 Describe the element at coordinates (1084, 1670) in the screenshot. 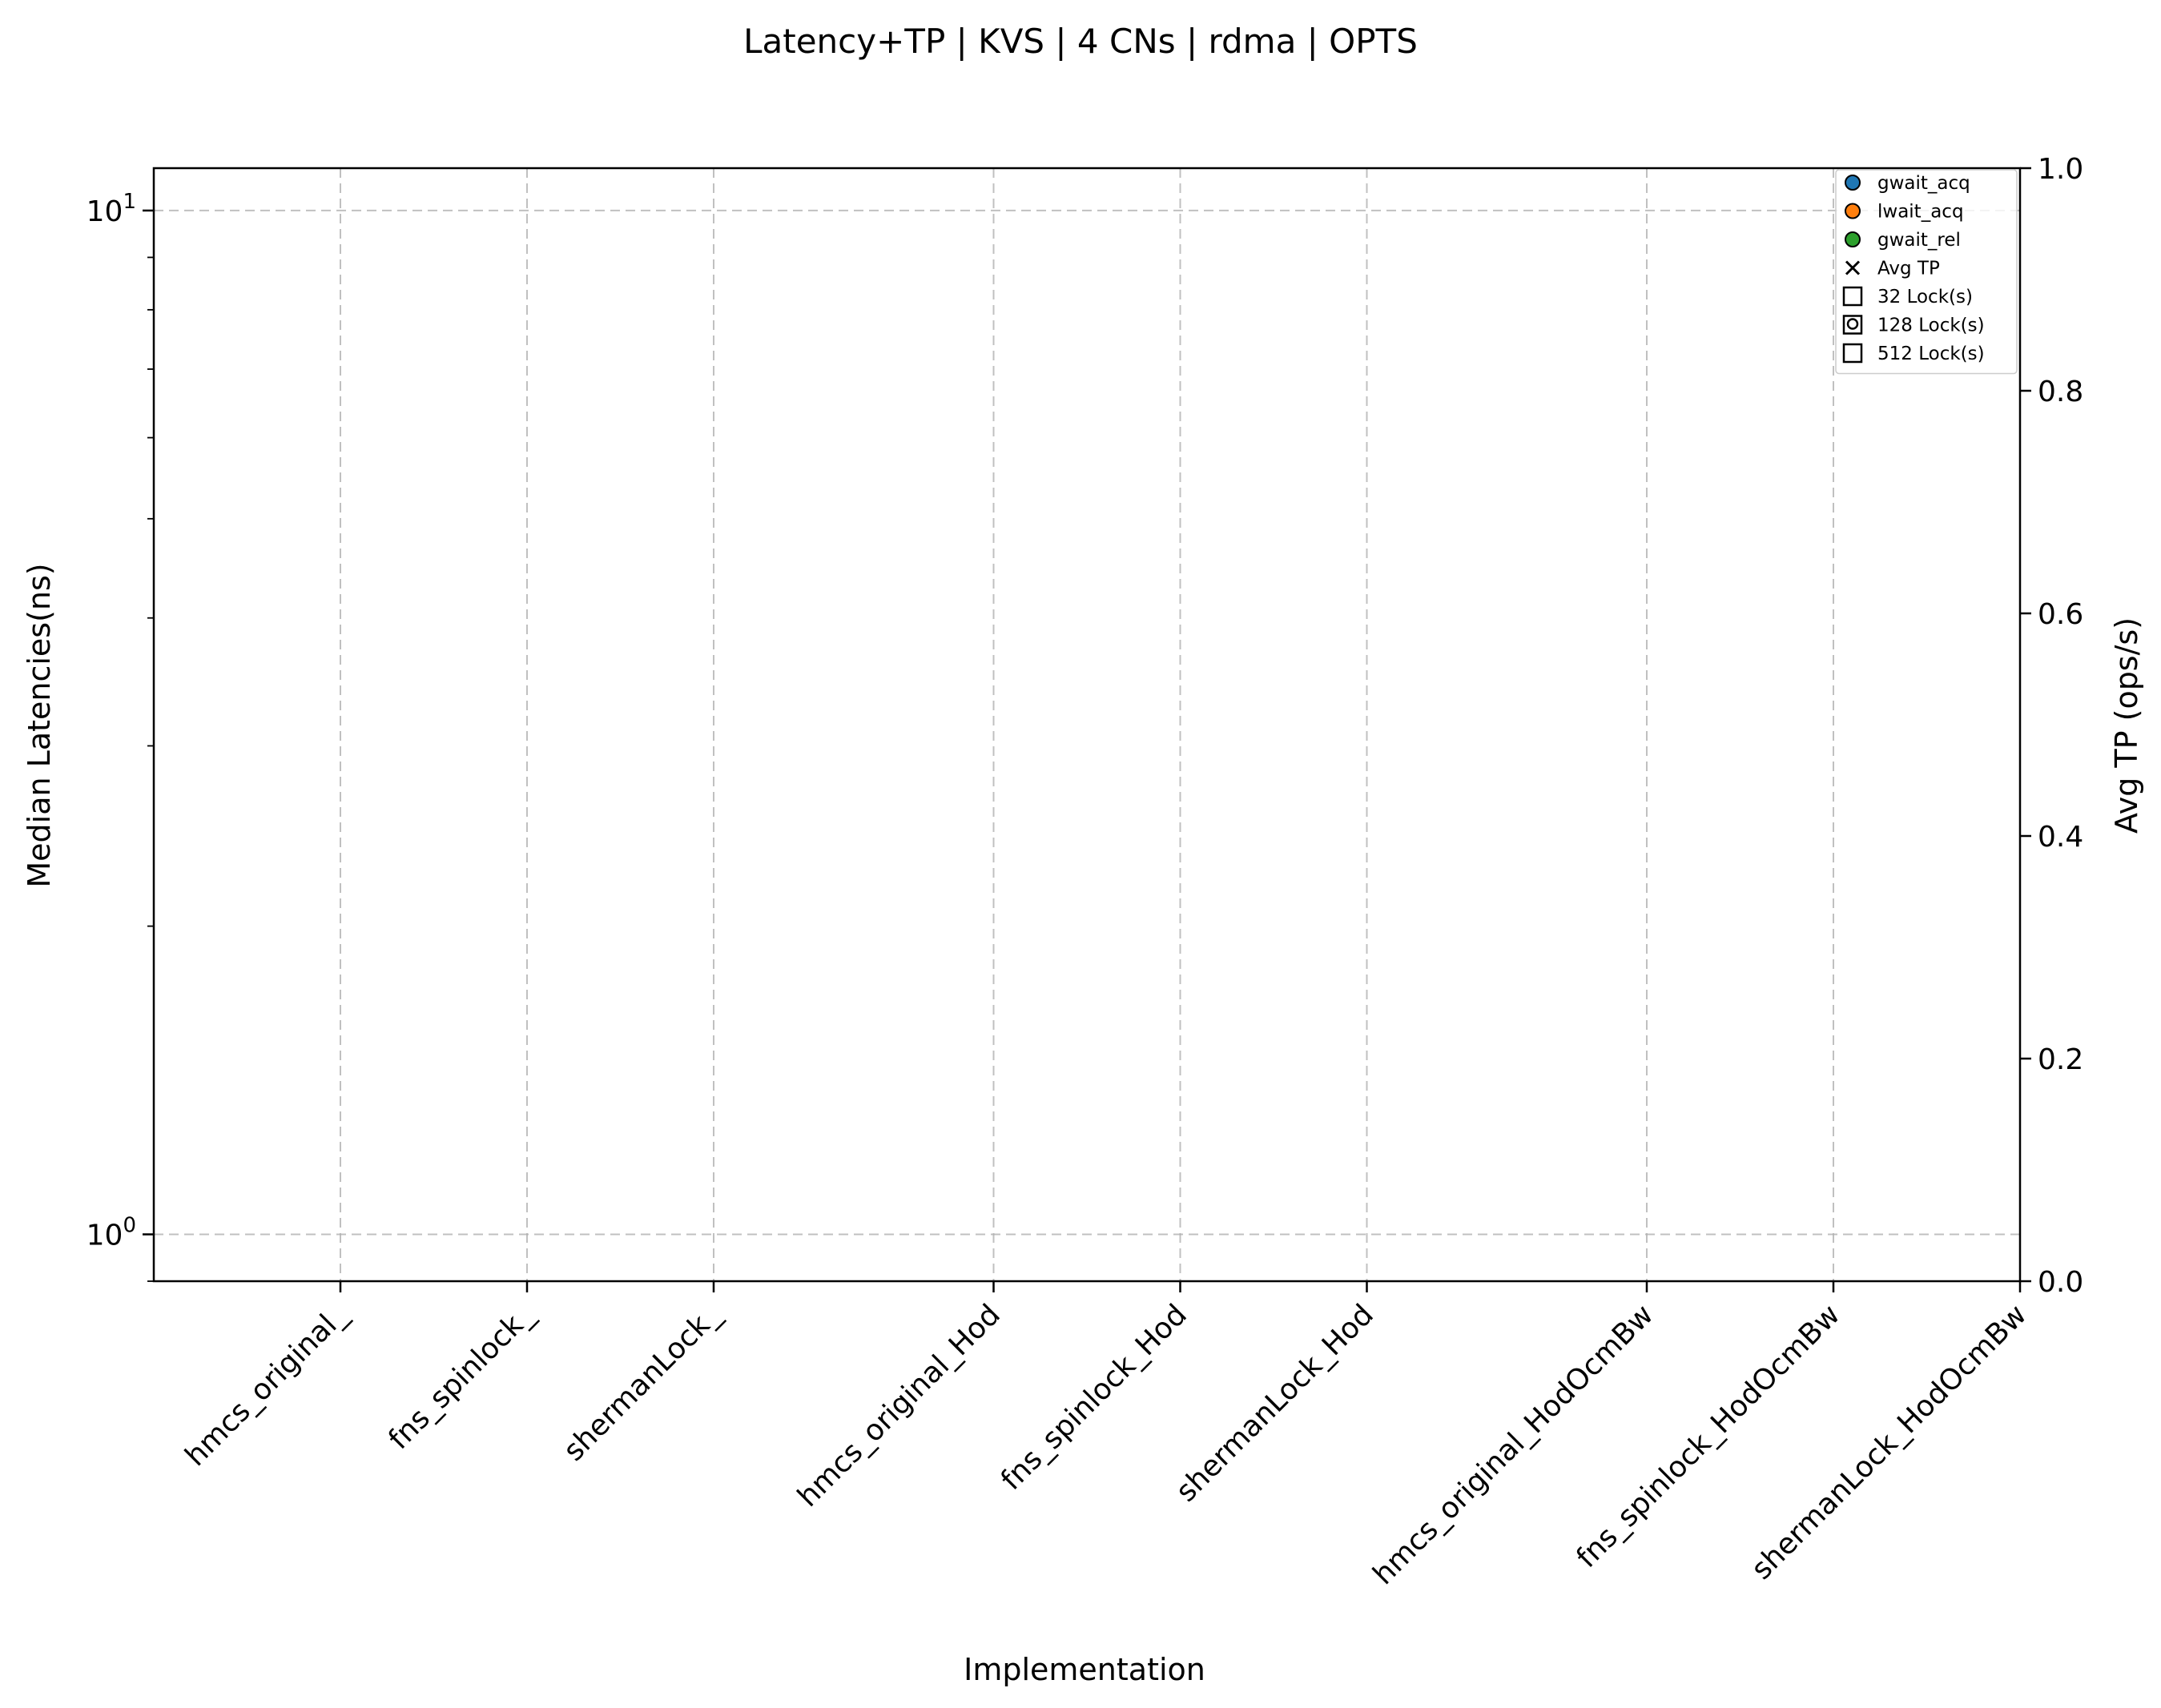

I see `x-axis-label: Implementation` at that location.